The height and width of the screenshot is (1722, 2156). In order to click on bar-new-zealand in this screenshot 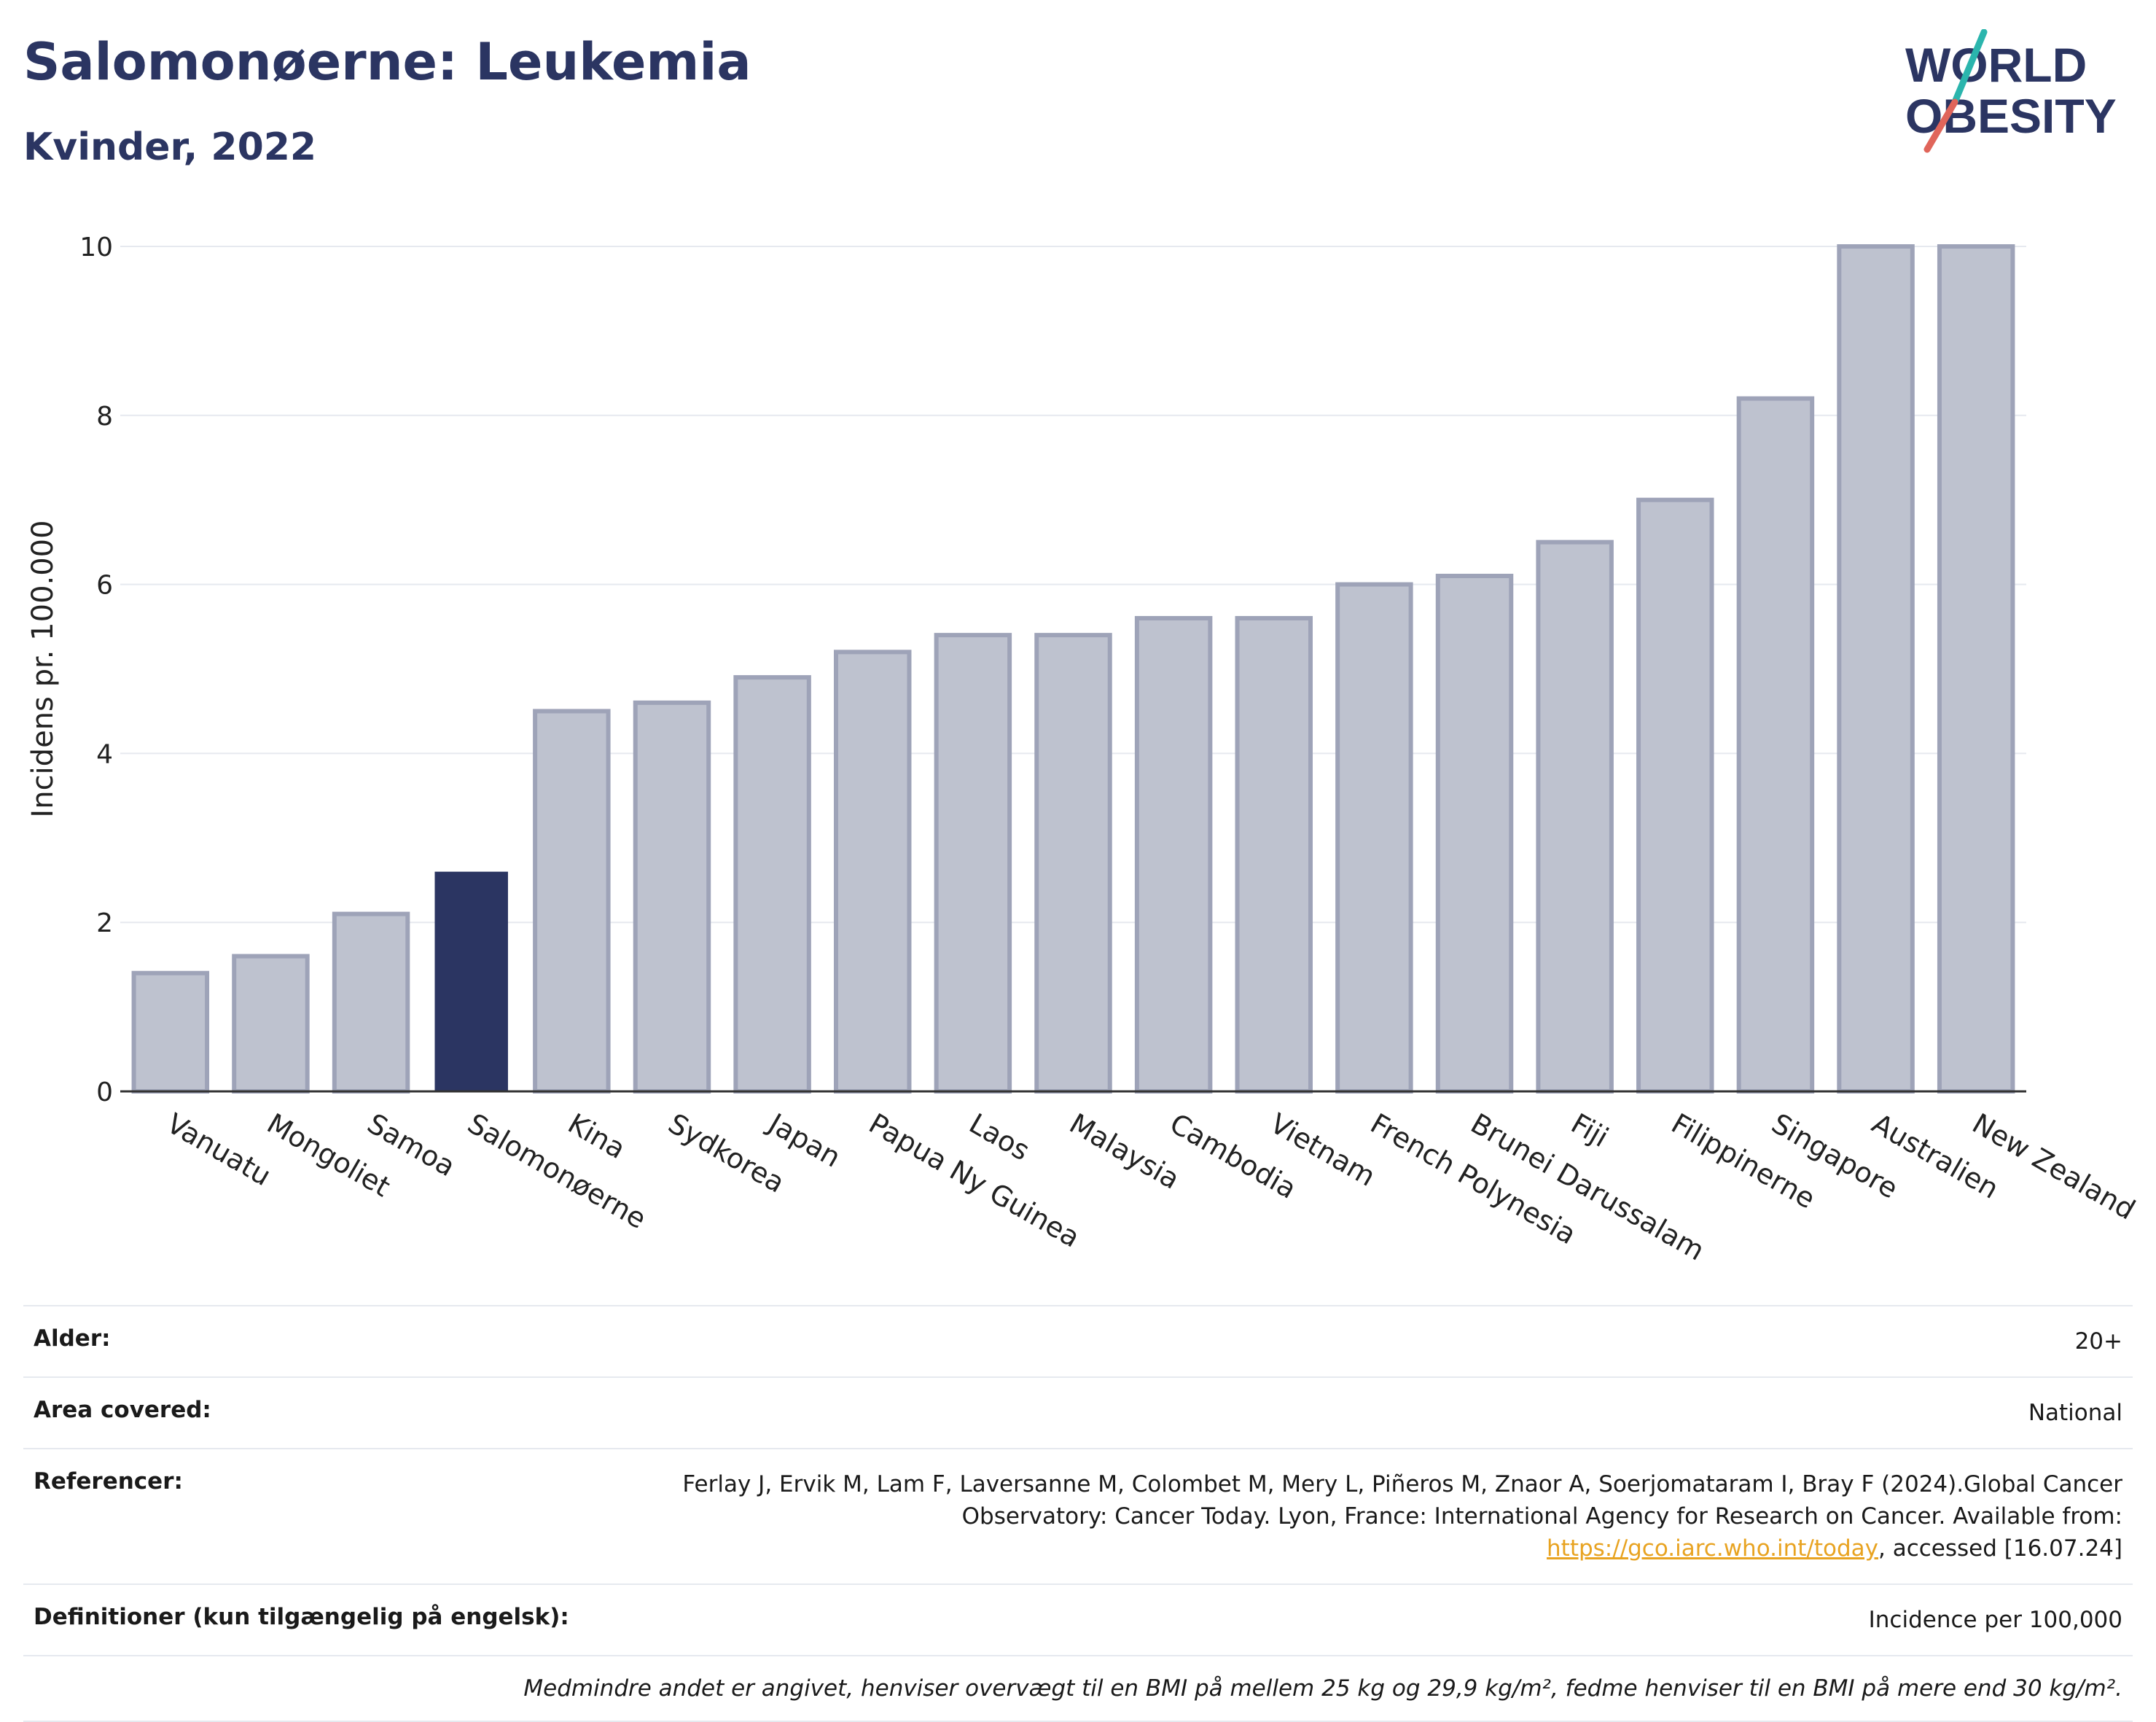, I will do `click(1976, 669)`.